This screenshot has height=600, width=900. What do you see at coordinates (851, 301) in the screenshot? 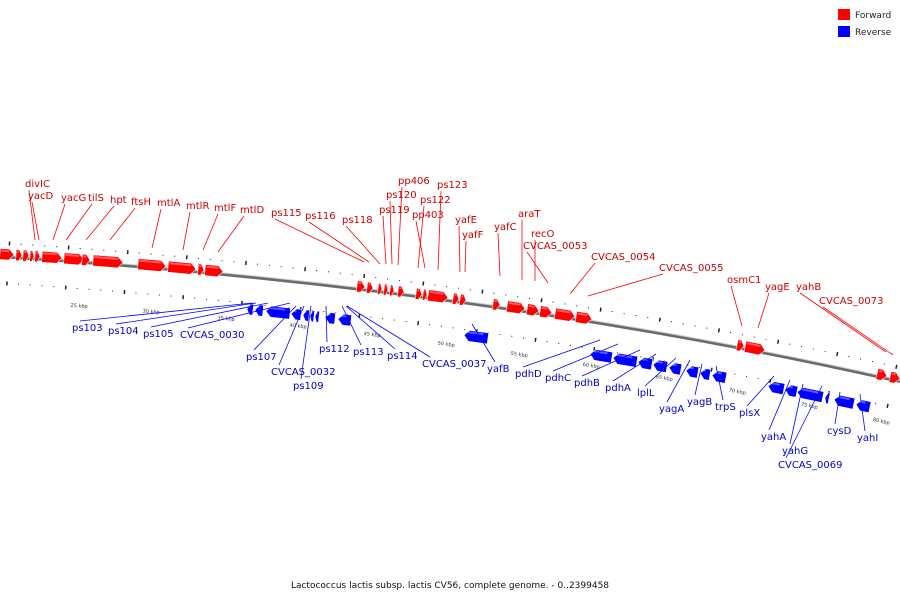
I see `gene-label-forward: CVCAS_0073` at bounding box center [851, 301].